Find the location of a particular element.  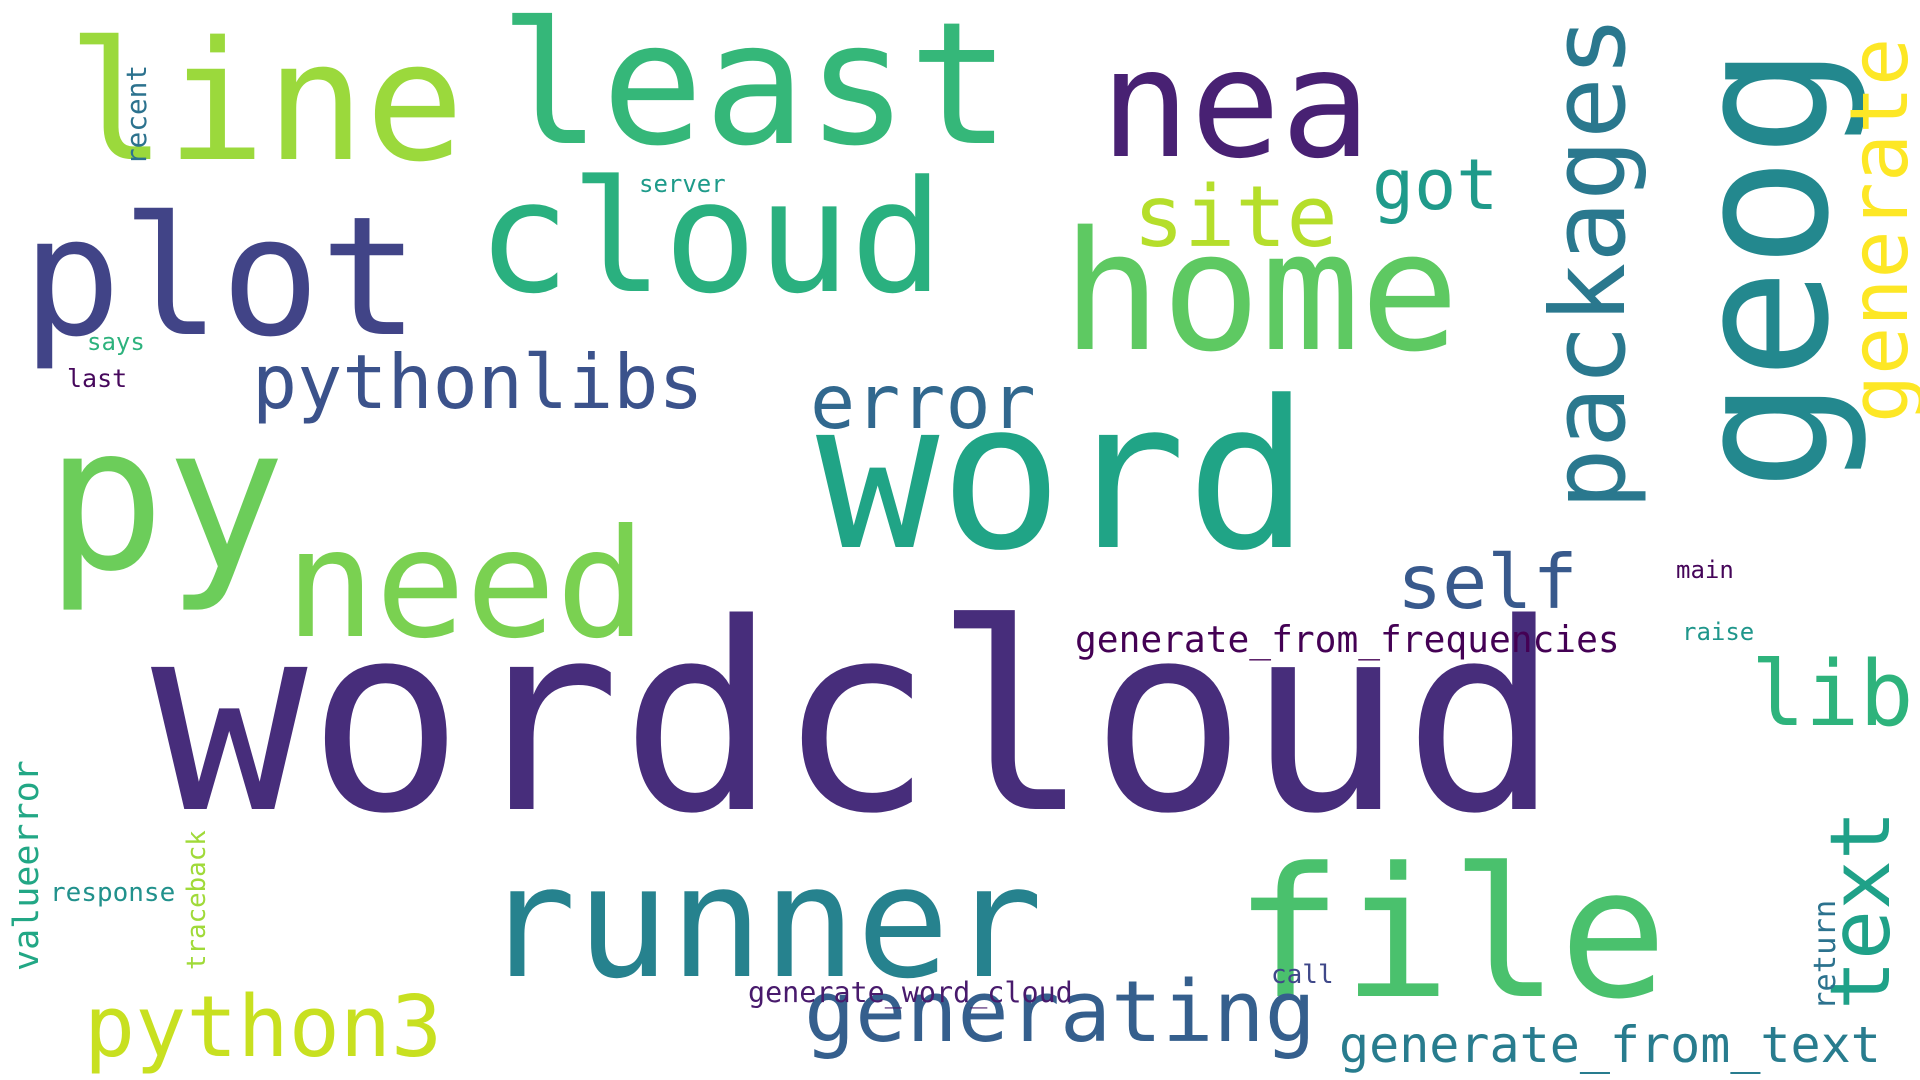

word-runner: runner is located at coordinates (763, 922).